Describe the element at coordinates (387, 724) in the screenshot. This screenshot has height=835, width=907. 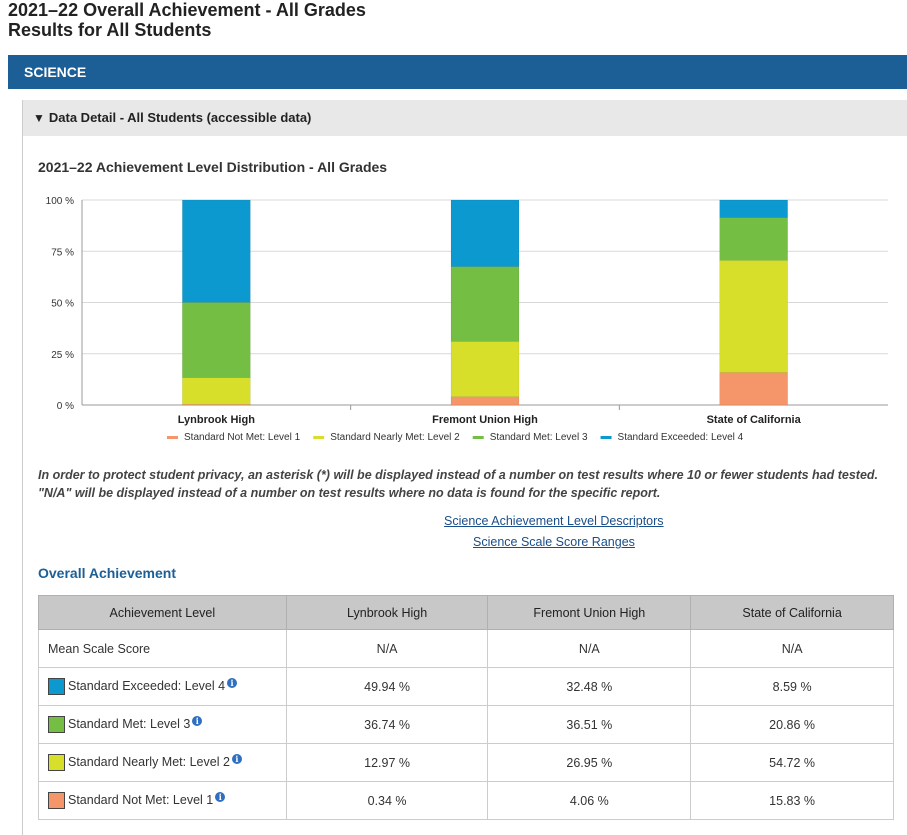
I see `value-cell: 36.74 %` at that location.